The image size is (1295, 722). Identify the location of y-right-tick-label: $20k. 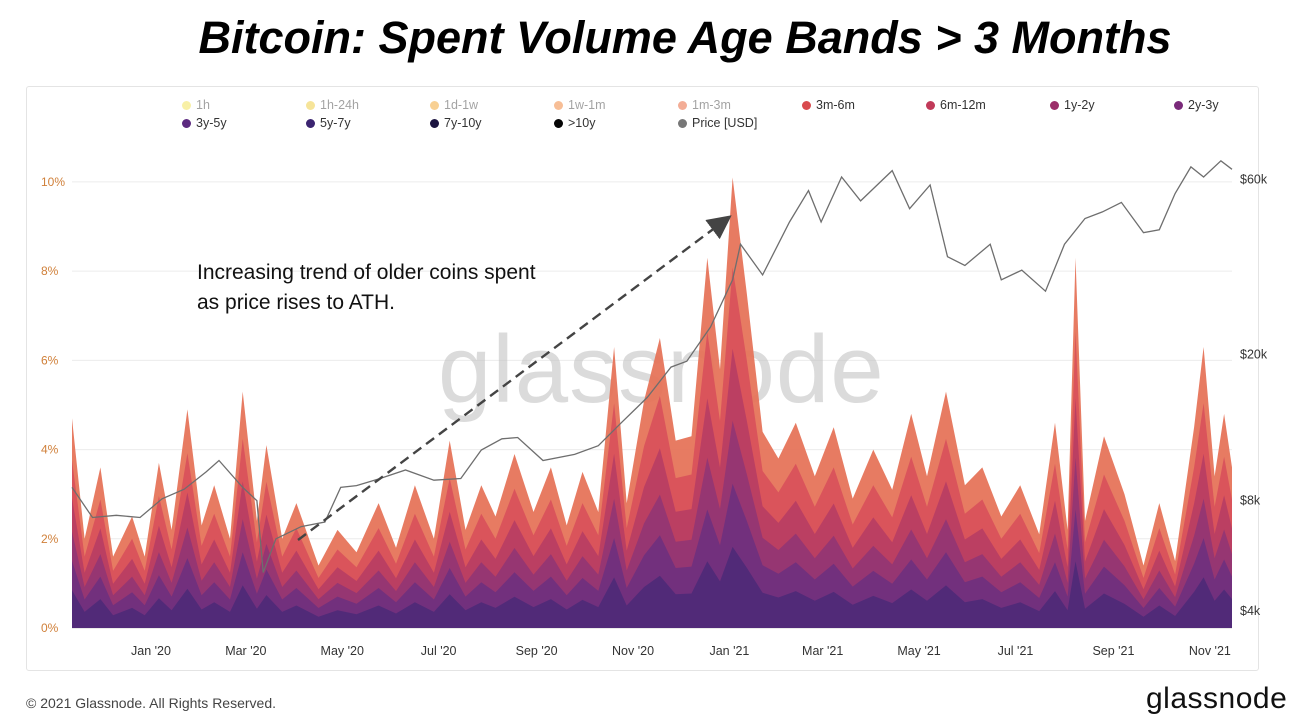
(1254, 355).